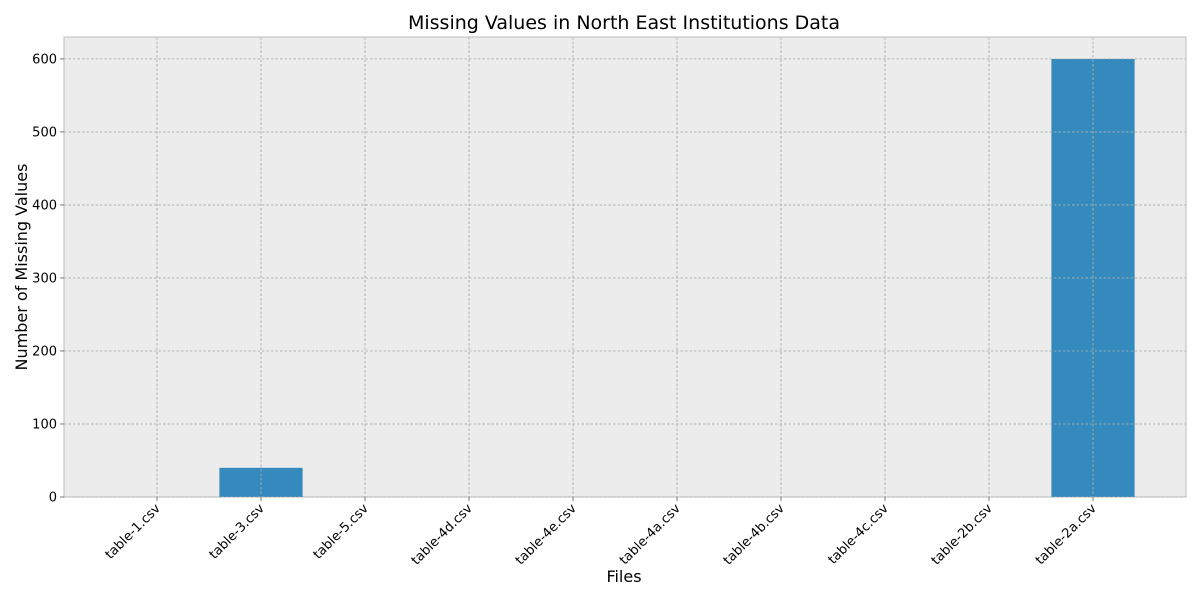 This screenshot has height=600, width=1200. Describe the element at coordinates (133, 531) in the screenshot. I see `x-tick-label: table-1.csv` at that location.